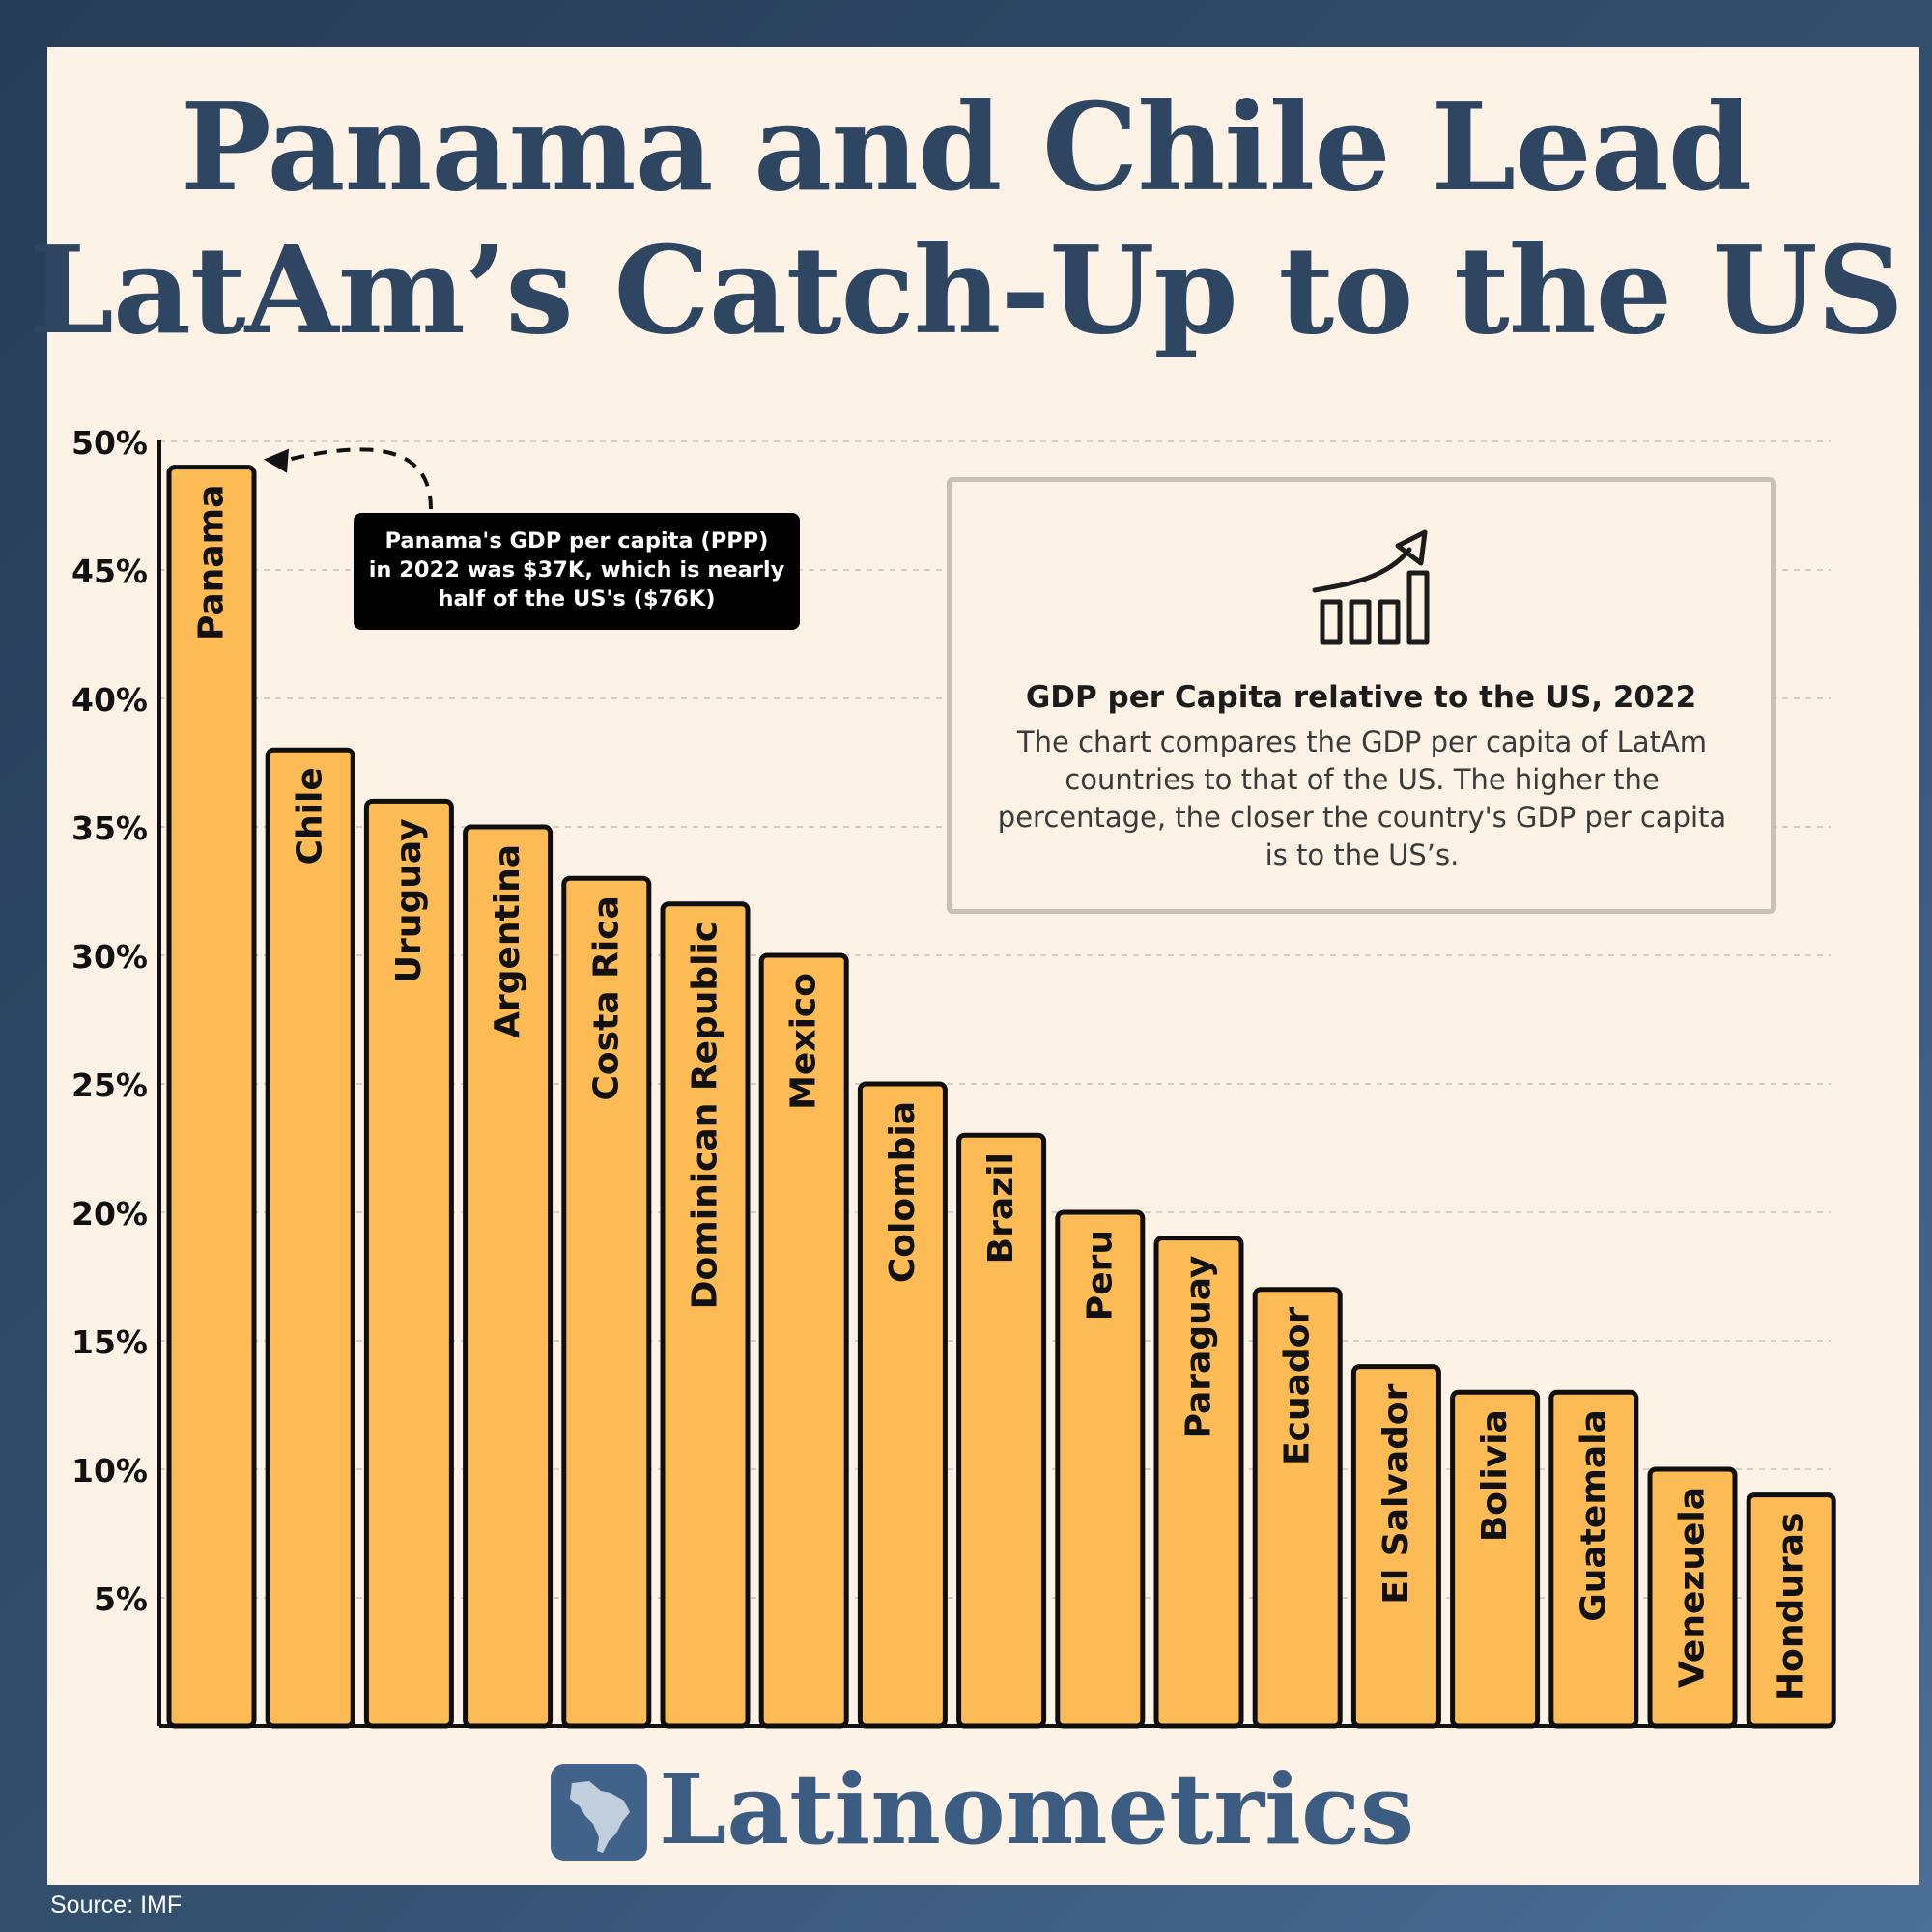  I want to click on y-tick-label: 50%, so click(109, 443).